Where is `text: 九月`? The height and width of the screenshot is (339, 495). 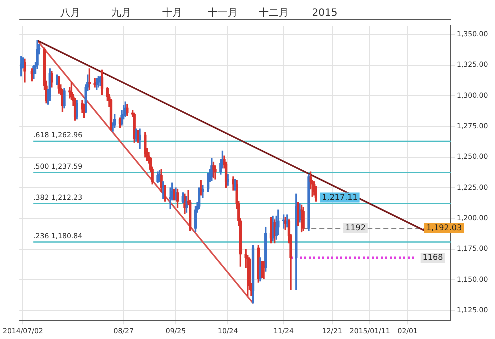
text: 九月 is located at coordinates (121, 13).